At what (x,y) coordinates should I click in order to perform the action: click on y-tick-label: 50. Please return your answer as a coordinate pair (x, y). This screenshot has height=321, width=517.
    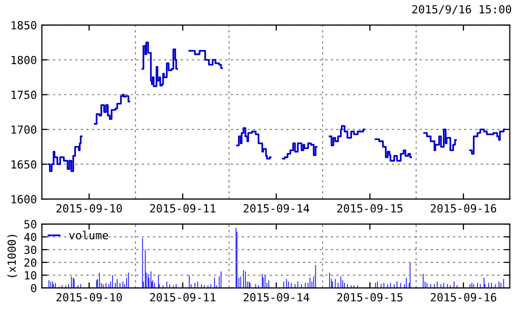
    Looking at the image, I should click on (30, 224).